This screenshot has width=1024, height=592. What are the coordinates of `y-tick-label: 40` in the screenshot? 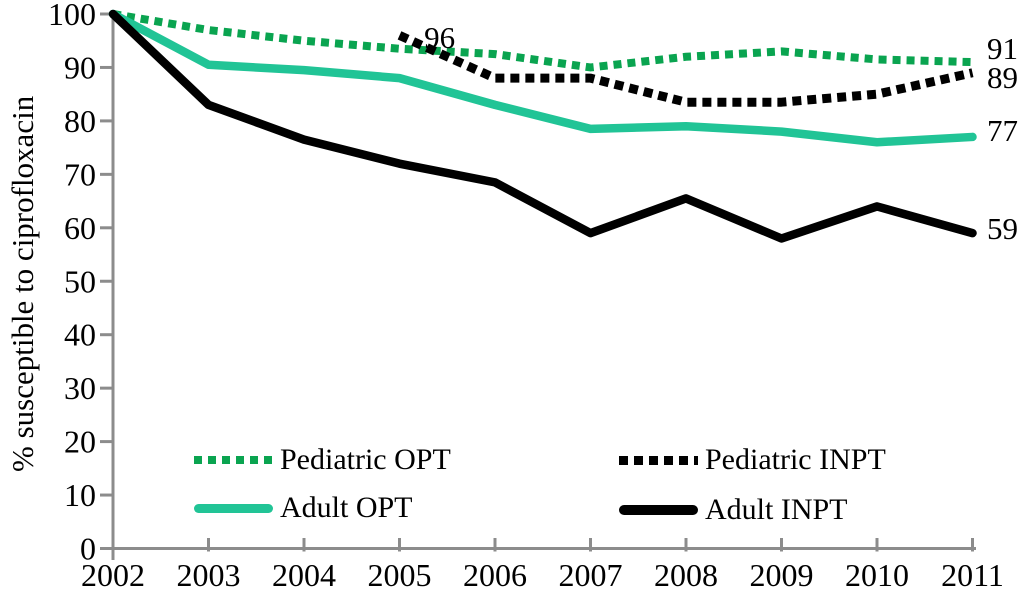 It's located at (80, 335).